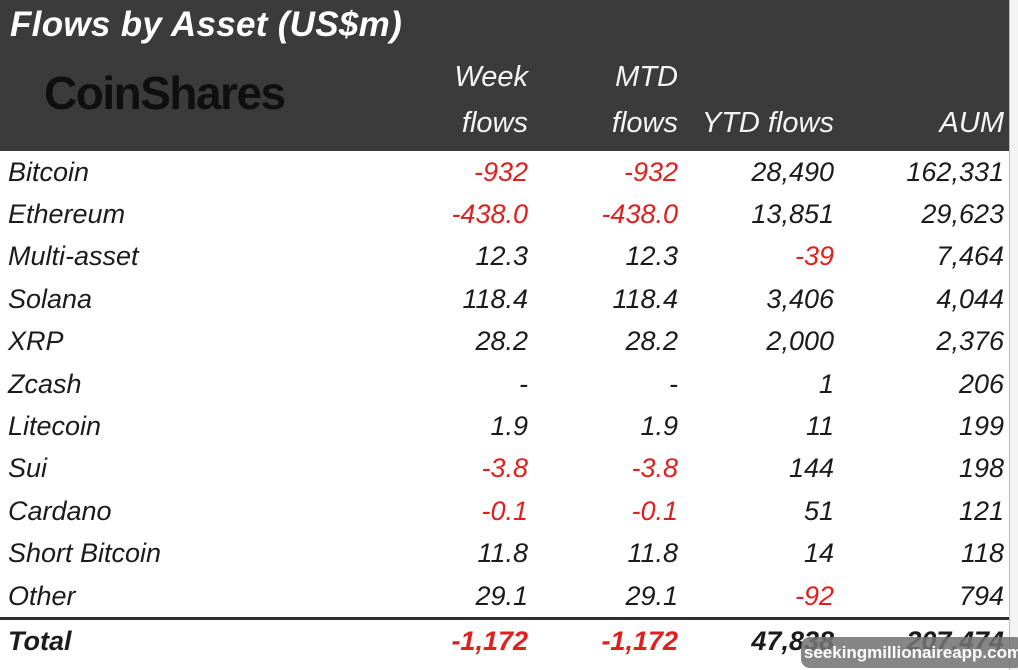 The height and width of the screenshot is (670, 1018). I want to click on table-row-other: Other 29.1 29.1 -92 794, so click(504, 596).